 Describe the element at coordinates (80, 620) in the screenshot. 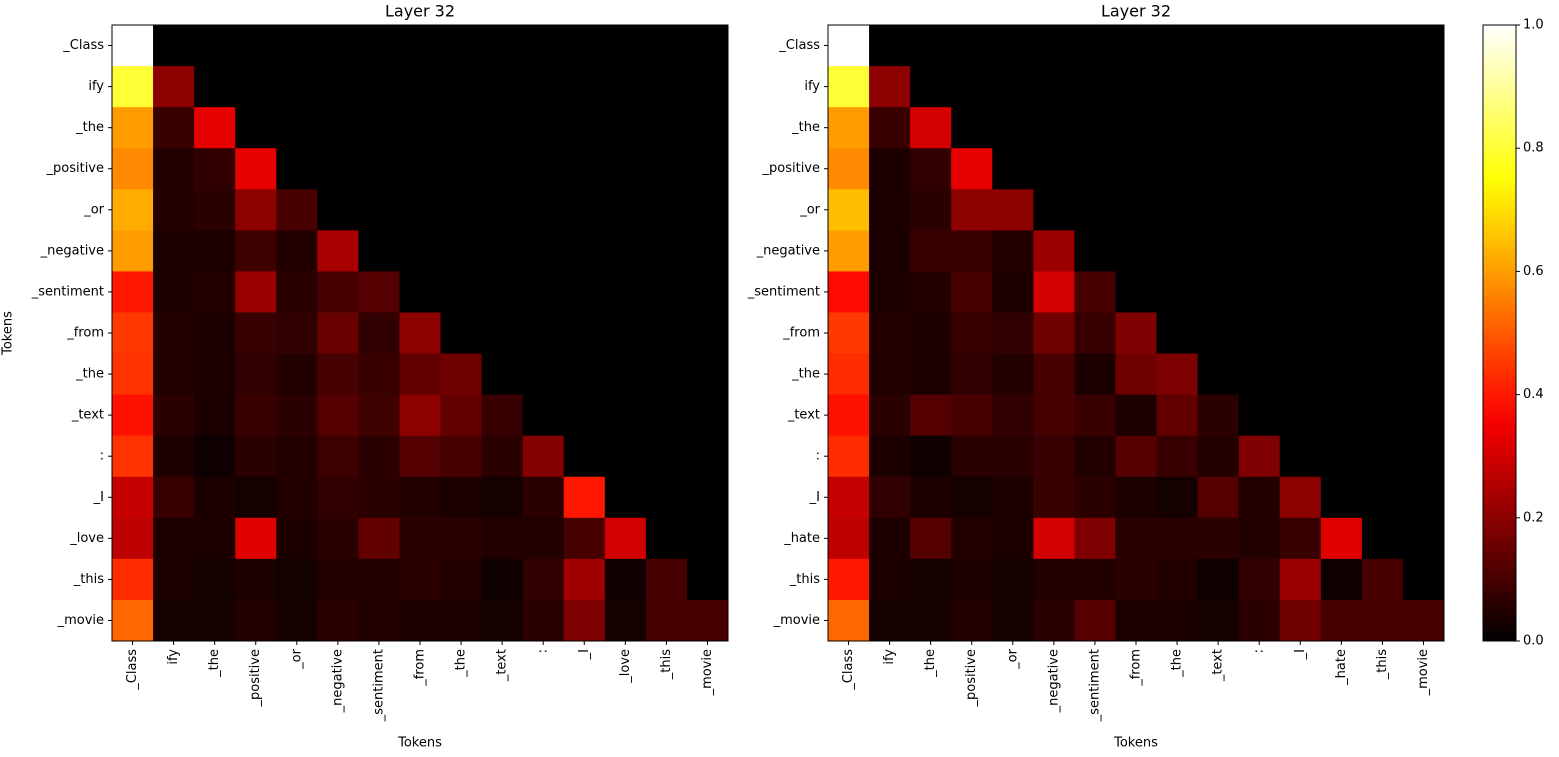

I see `y-tick-label: _movie` at that location.